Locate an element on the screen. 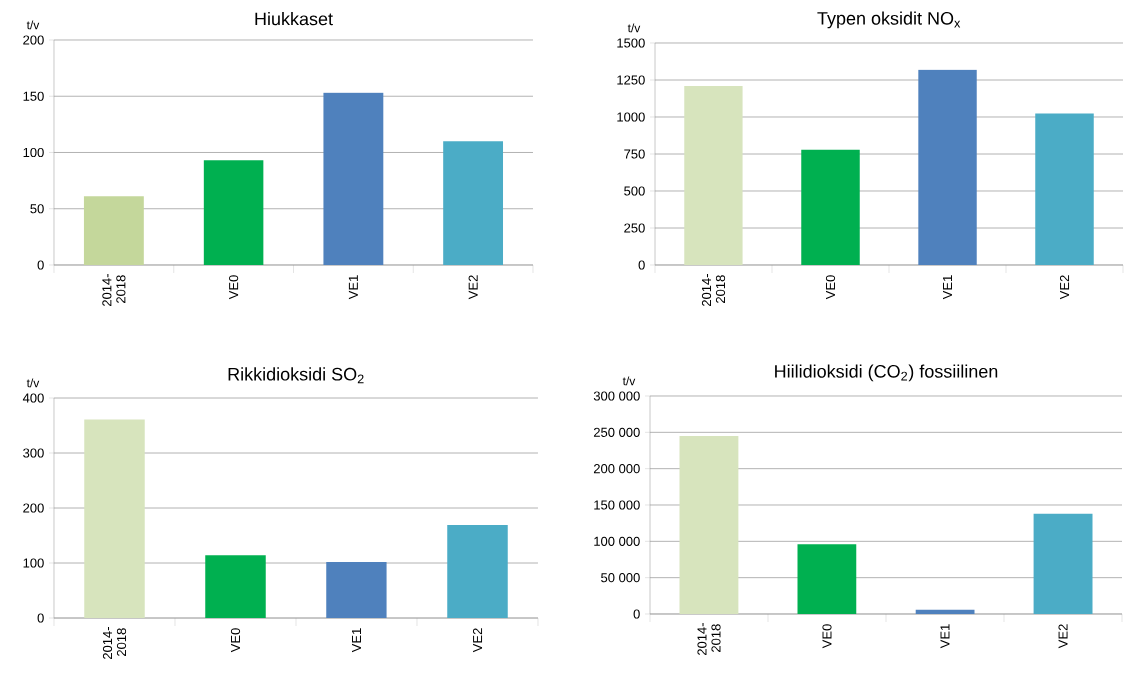 The image size is (1133, 683). y-tick-label: 50 000 is located at coordinates (620, 578).